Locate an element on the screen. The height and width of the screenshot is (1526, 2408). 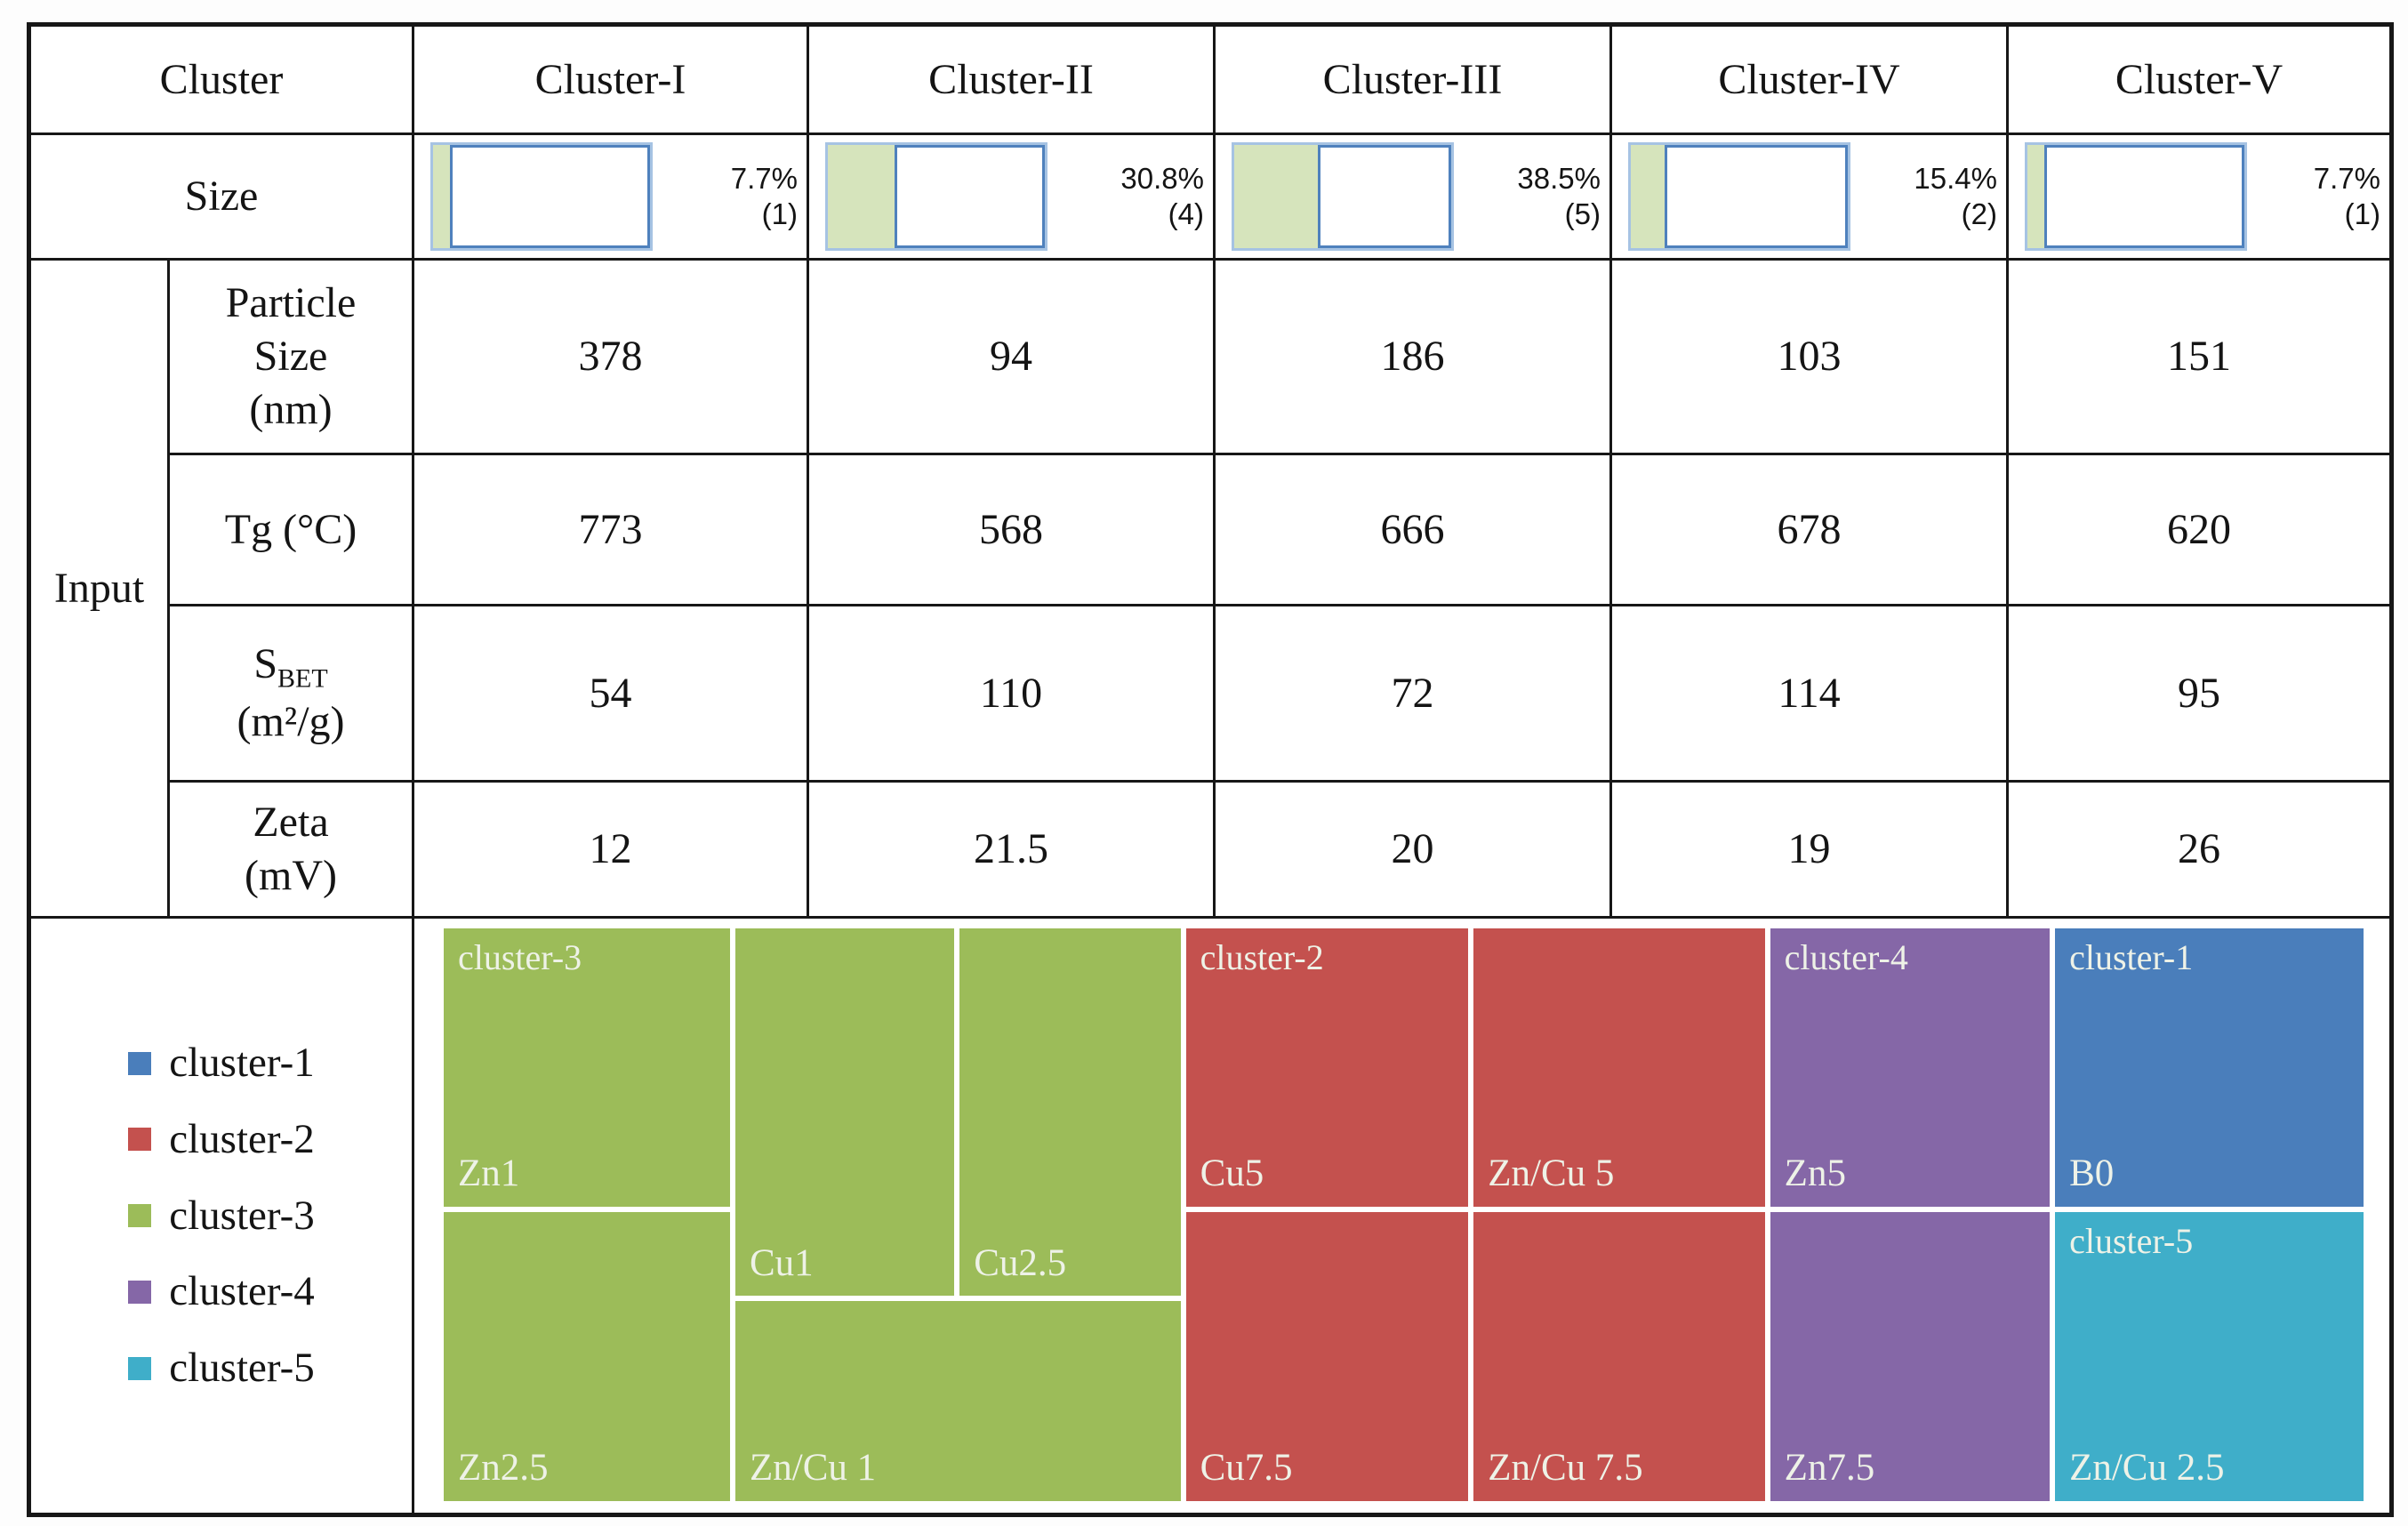
value-particle-cluster-3: 186 is located at coordinates (1414, 358).